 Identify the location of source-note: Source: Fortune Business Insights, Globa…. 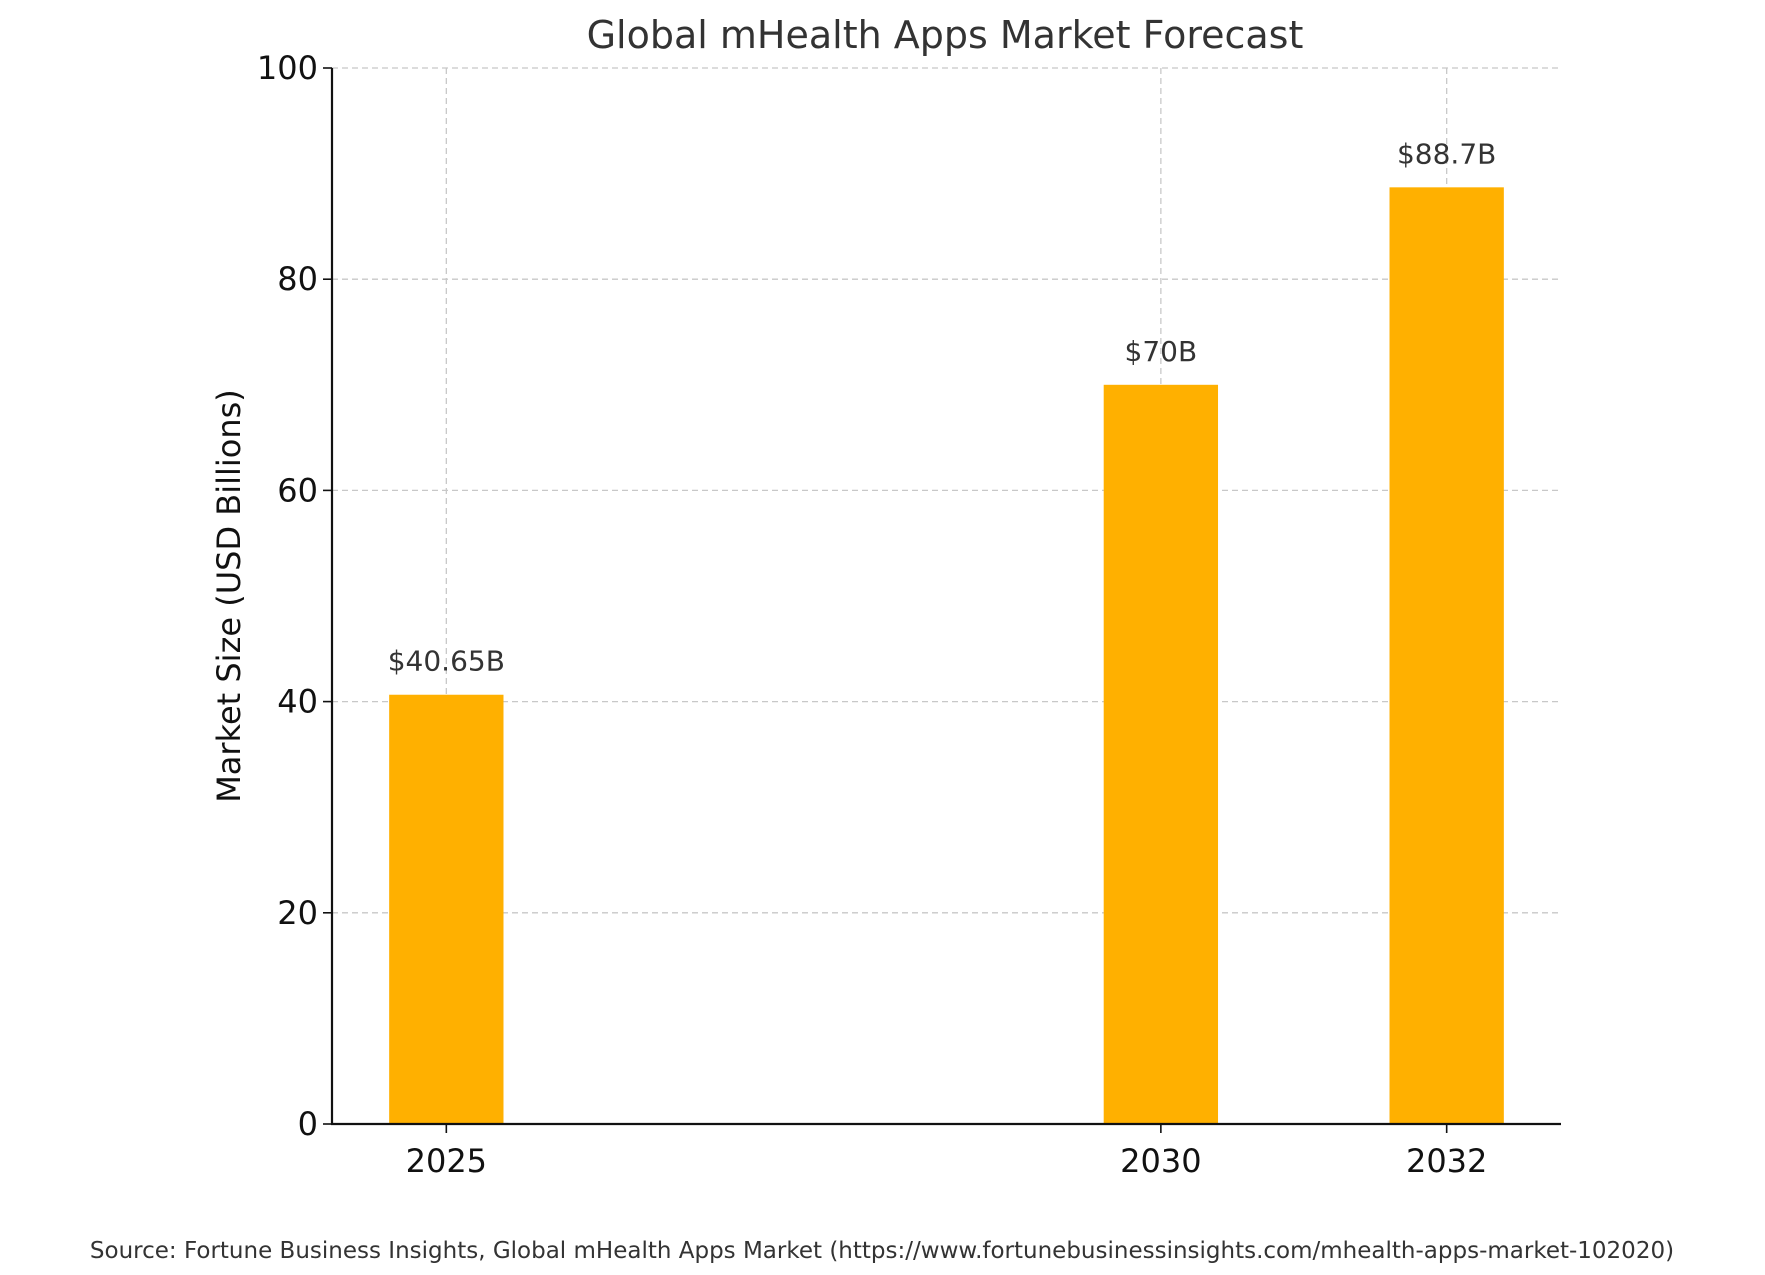
(882, 1251).